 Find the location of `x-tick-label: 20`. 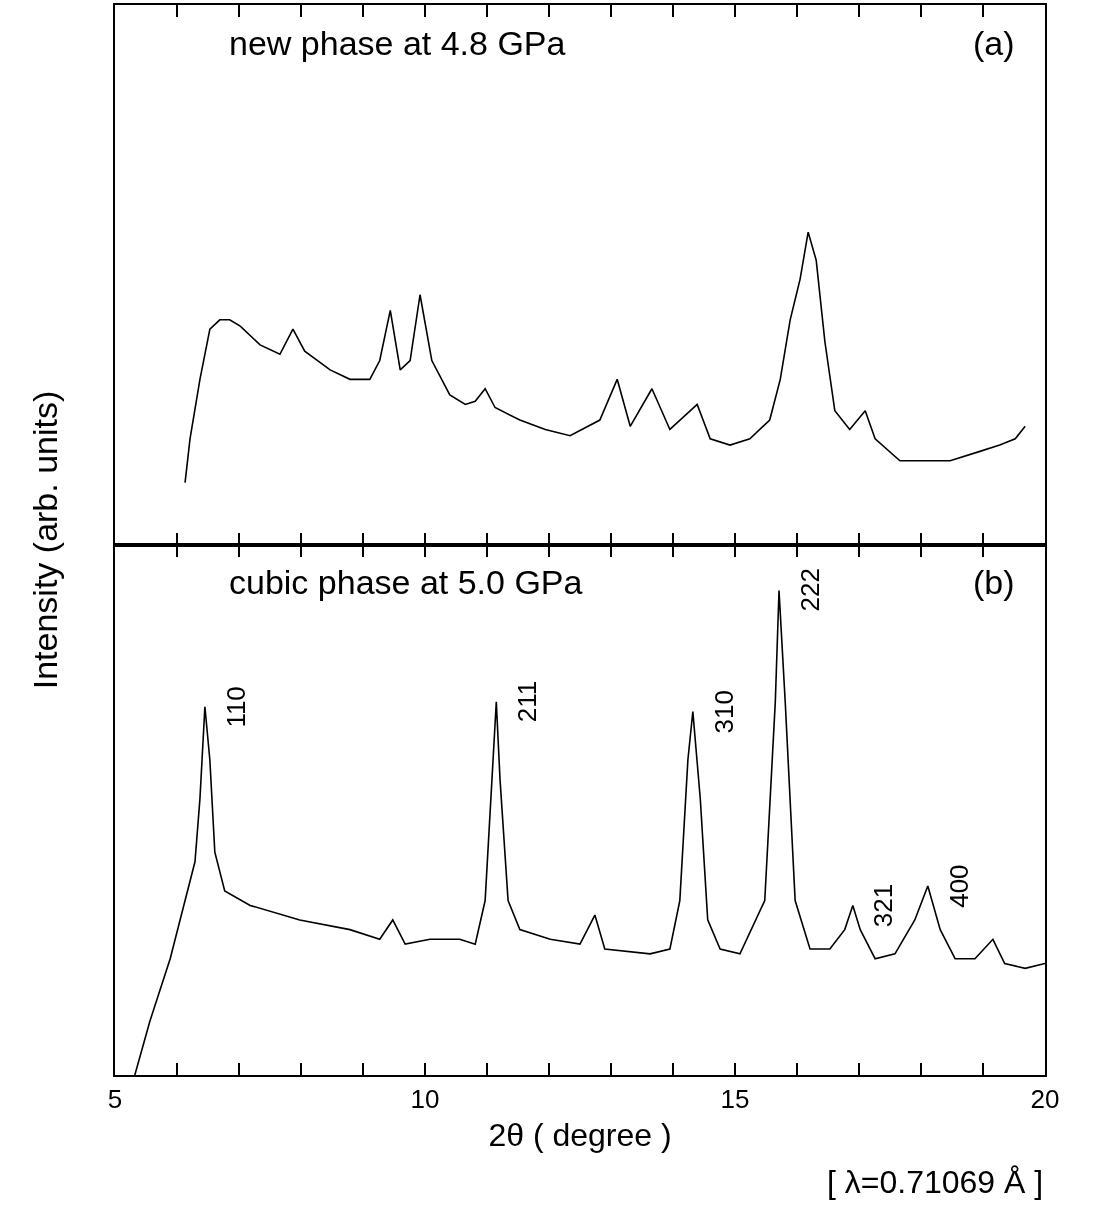

x-tick-label: 20 is located at coordinates (1045, 1099).